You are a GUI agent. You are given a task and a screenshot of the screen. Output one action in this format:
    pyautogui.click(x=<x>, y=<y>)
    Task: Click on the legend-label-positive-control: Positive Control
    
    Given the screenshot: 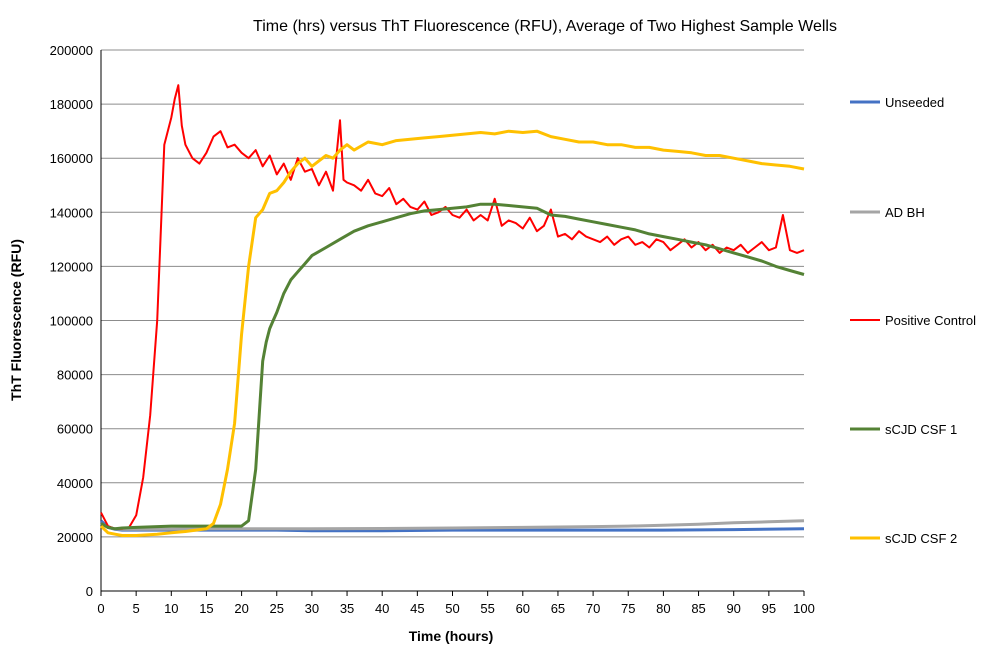 What is the action you would take?
    pyautogui.click(x=930, y=320)
    